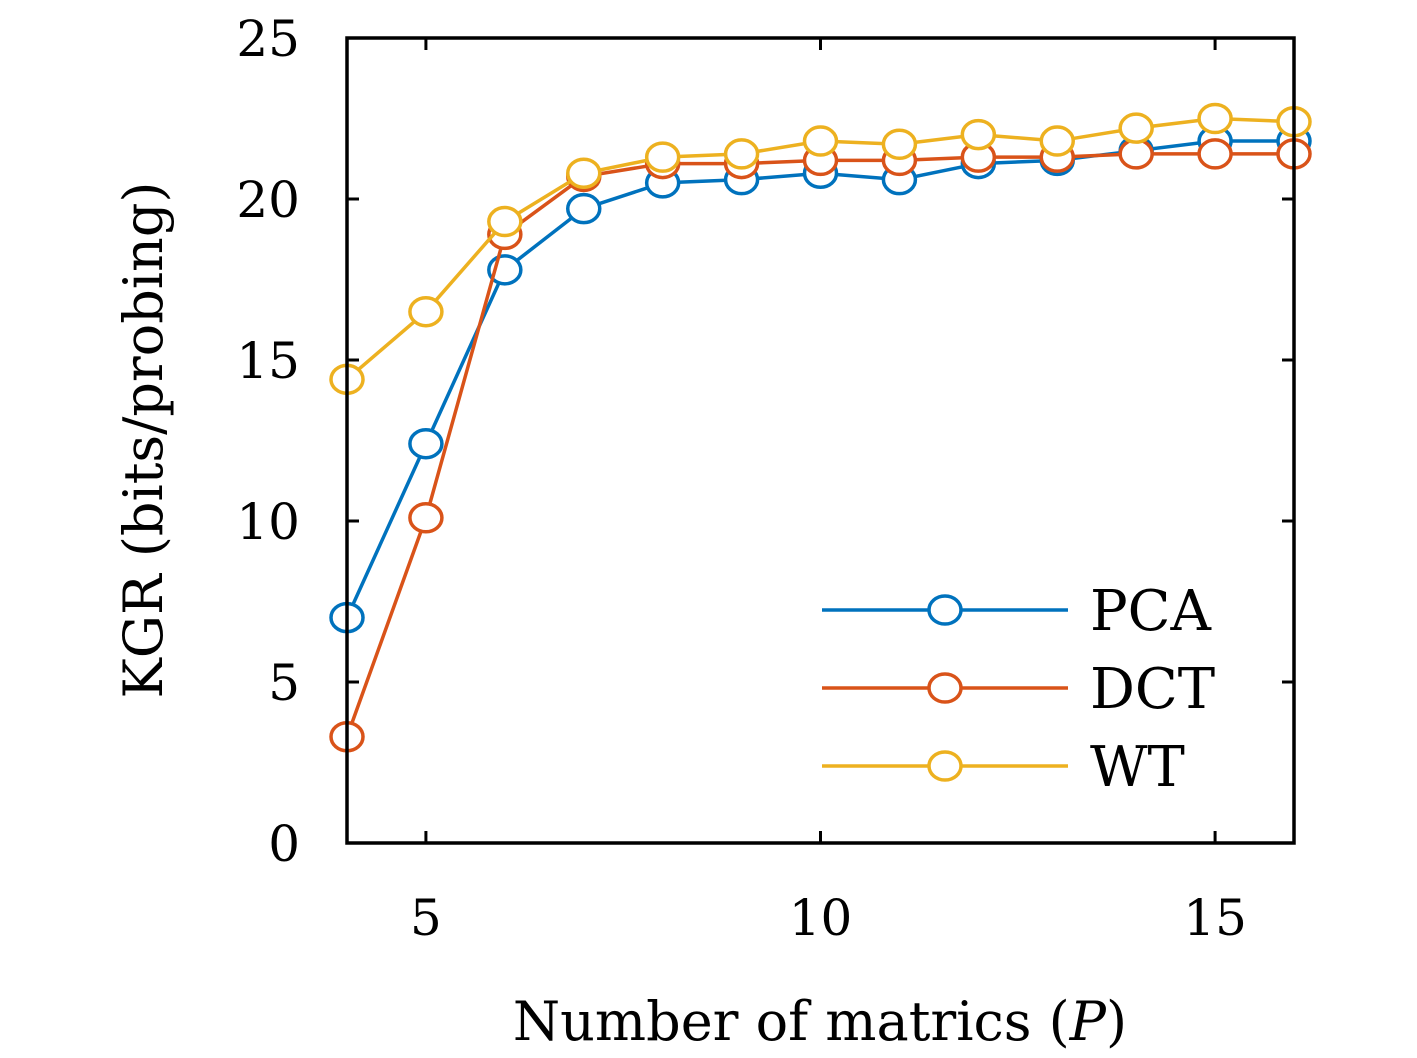 This screenshot has height=1058, width=1417. Describe the element at coordinates (268, 200) in the screenshot. I see `y-tick-label: 20` at that location.